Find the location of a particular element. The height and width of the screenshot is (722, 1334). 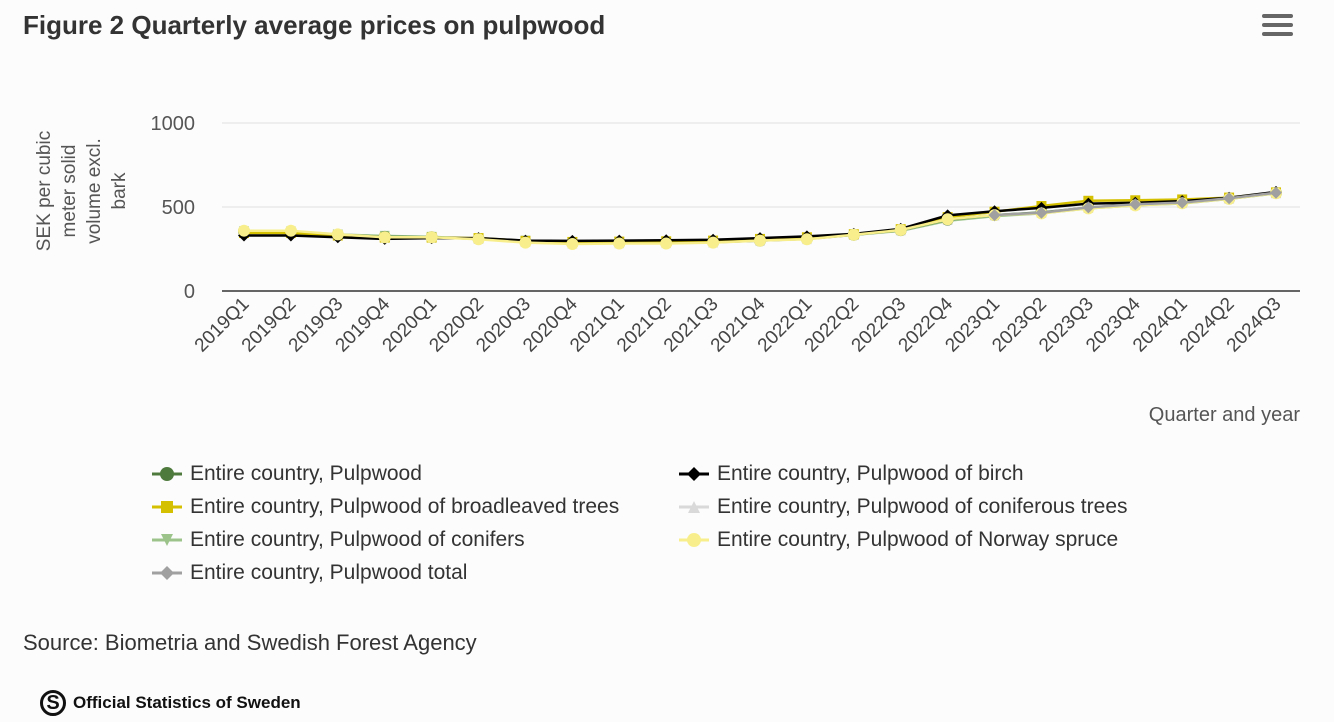

logo-text: Official Statistics of Sweden is located at coordinates (187, 702).